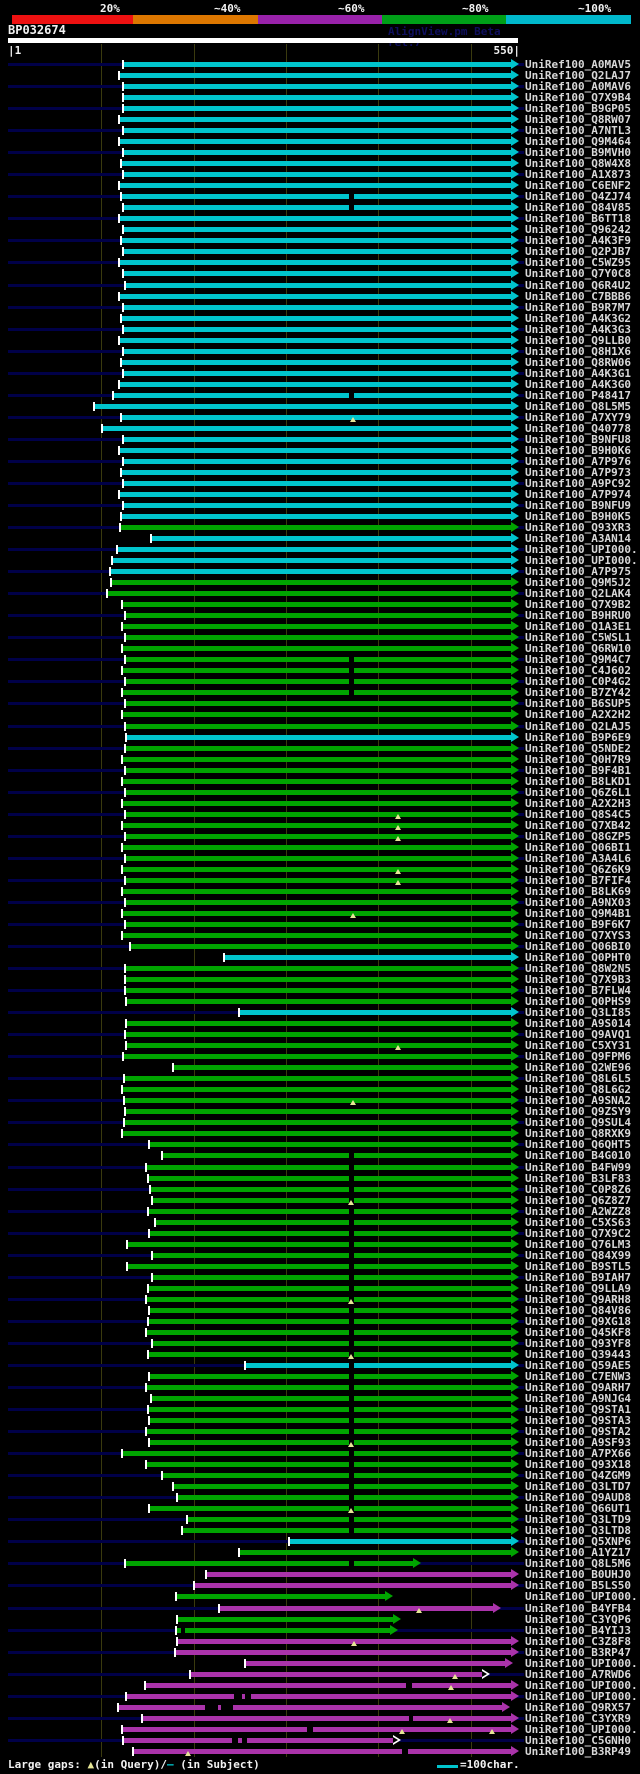 Image resolution: width=640 pixels, height=1774 pixels. What do you see at coordinates (578, 991) in the screenshot?
I see `row-label: UniRef100_B7FLW4` at bounding box center [578, 991].